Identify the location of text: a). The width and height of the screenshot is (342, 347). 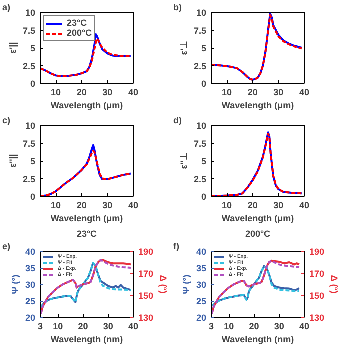
(6, 7).